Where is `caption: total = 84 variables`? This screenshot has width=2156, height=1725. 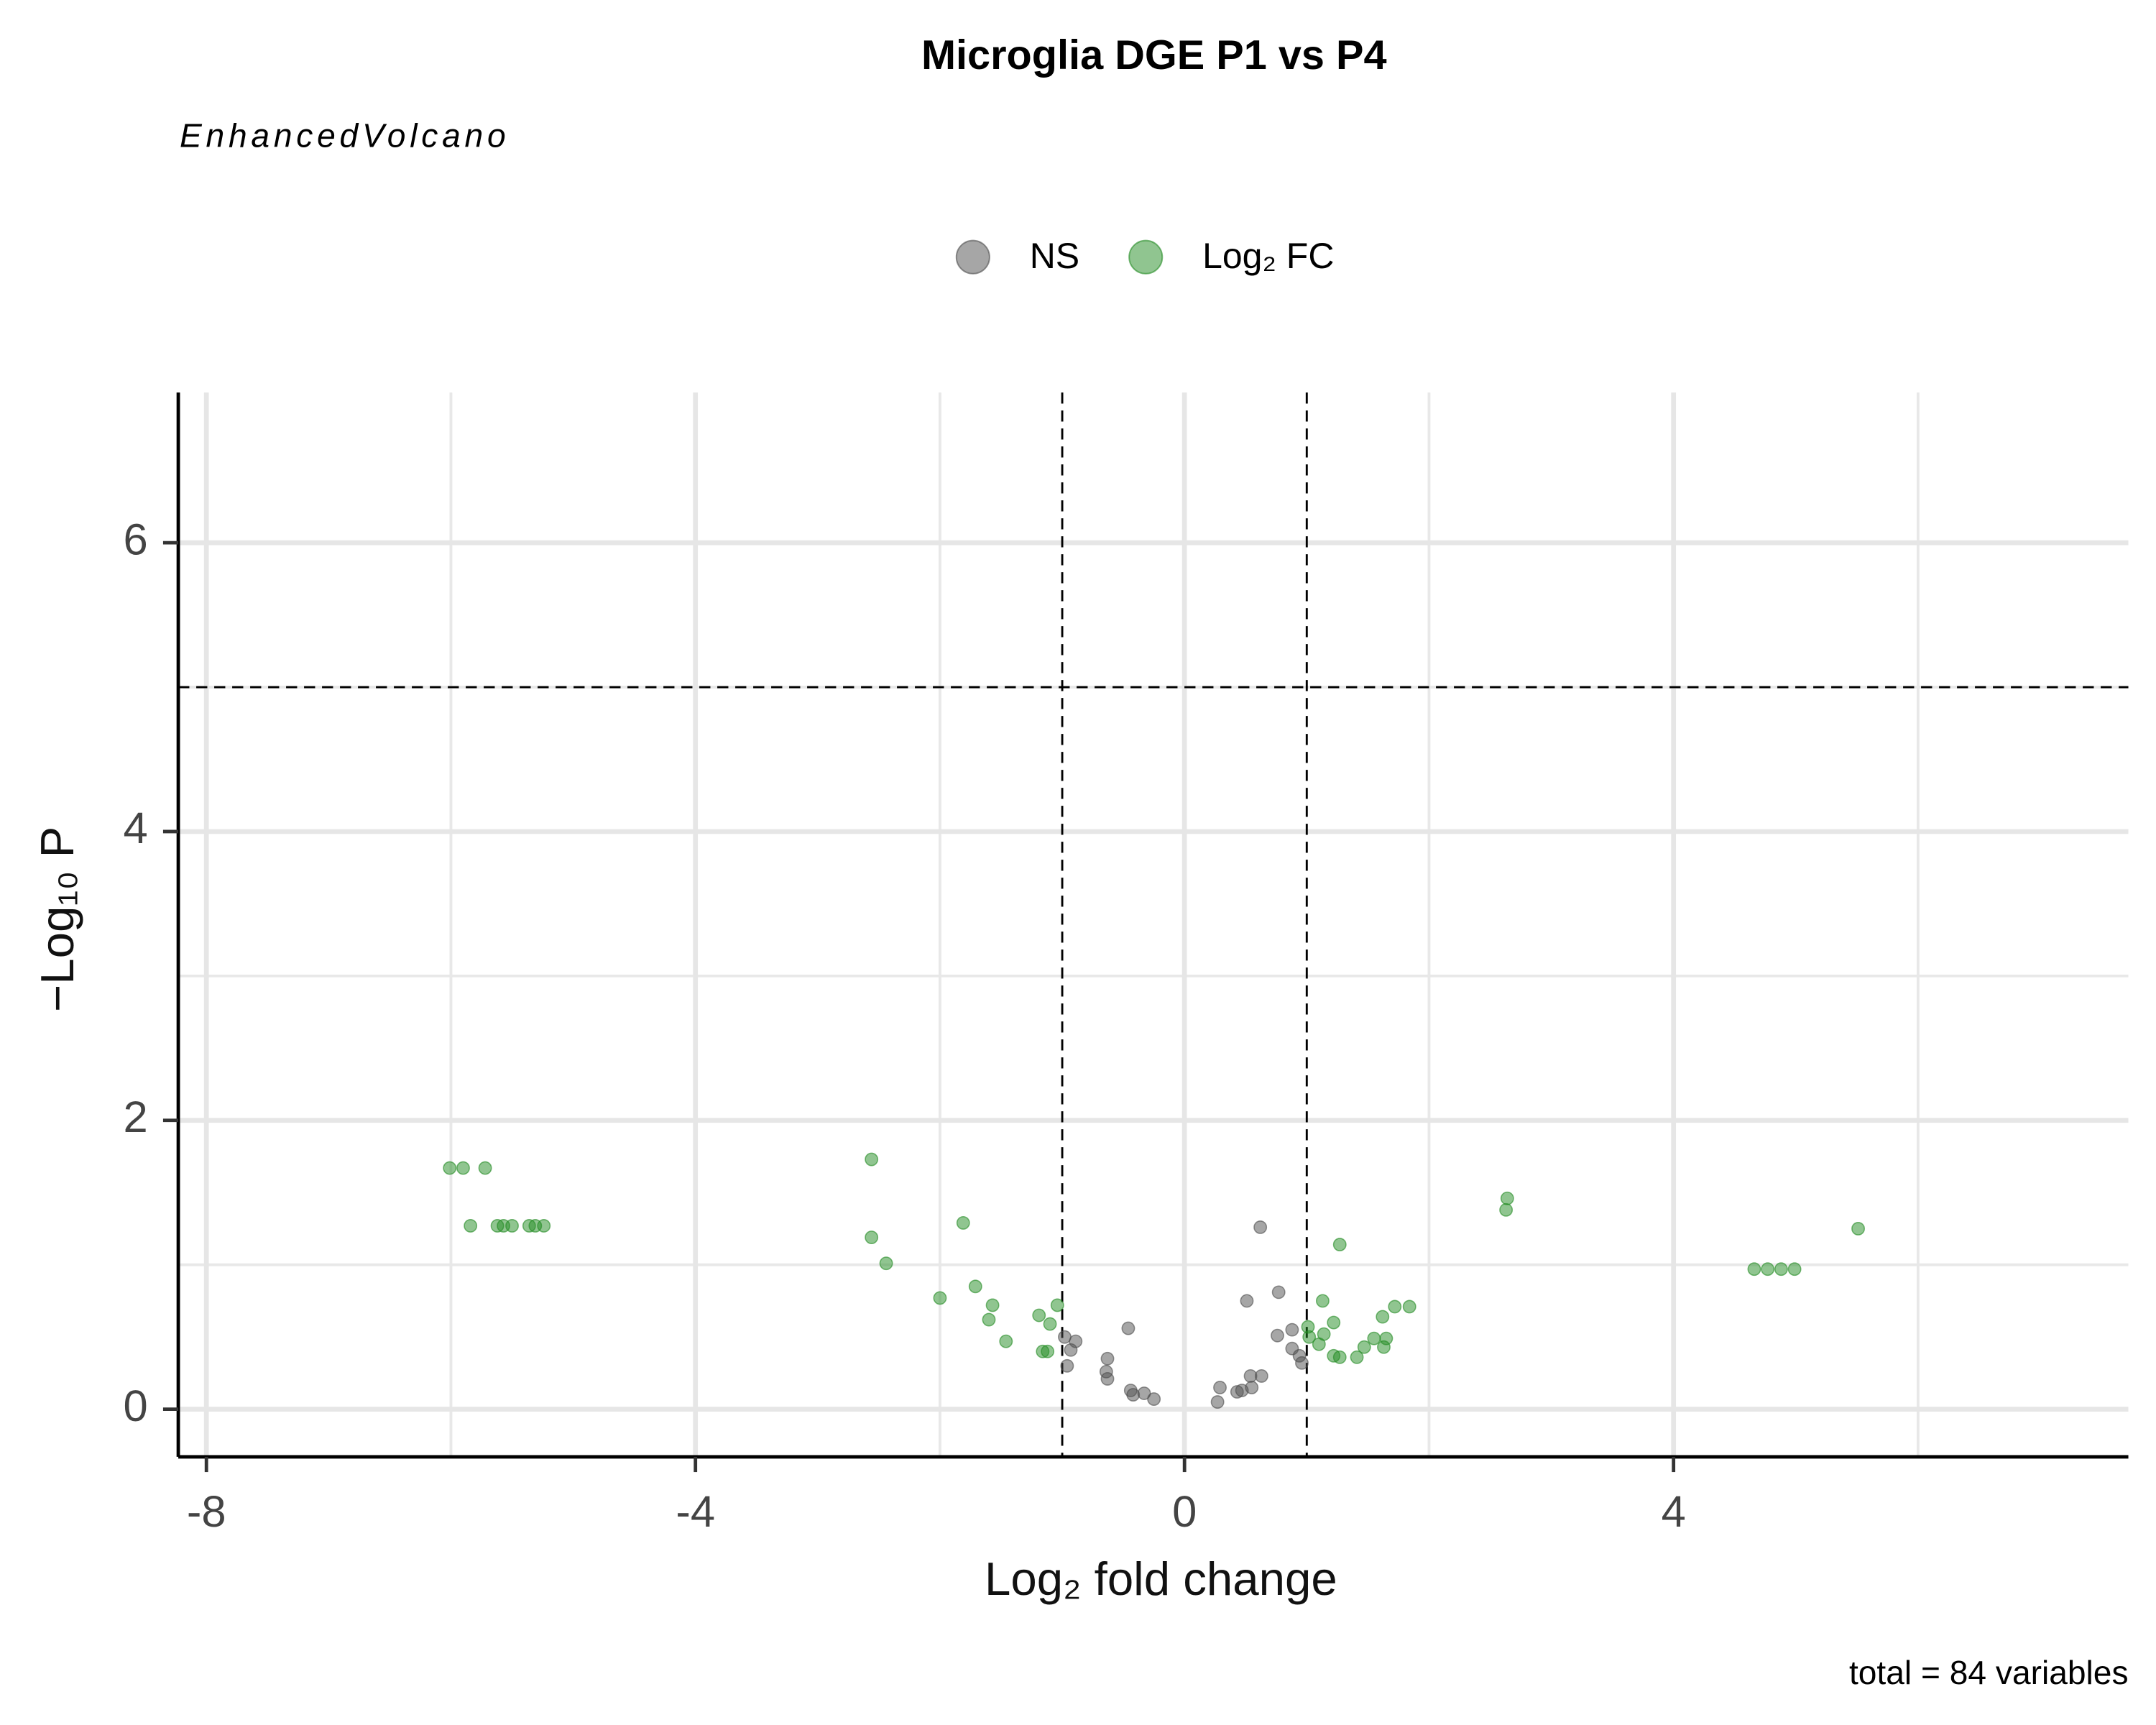
caption: total = 84 variables is located at coordinates (1989, 1672).